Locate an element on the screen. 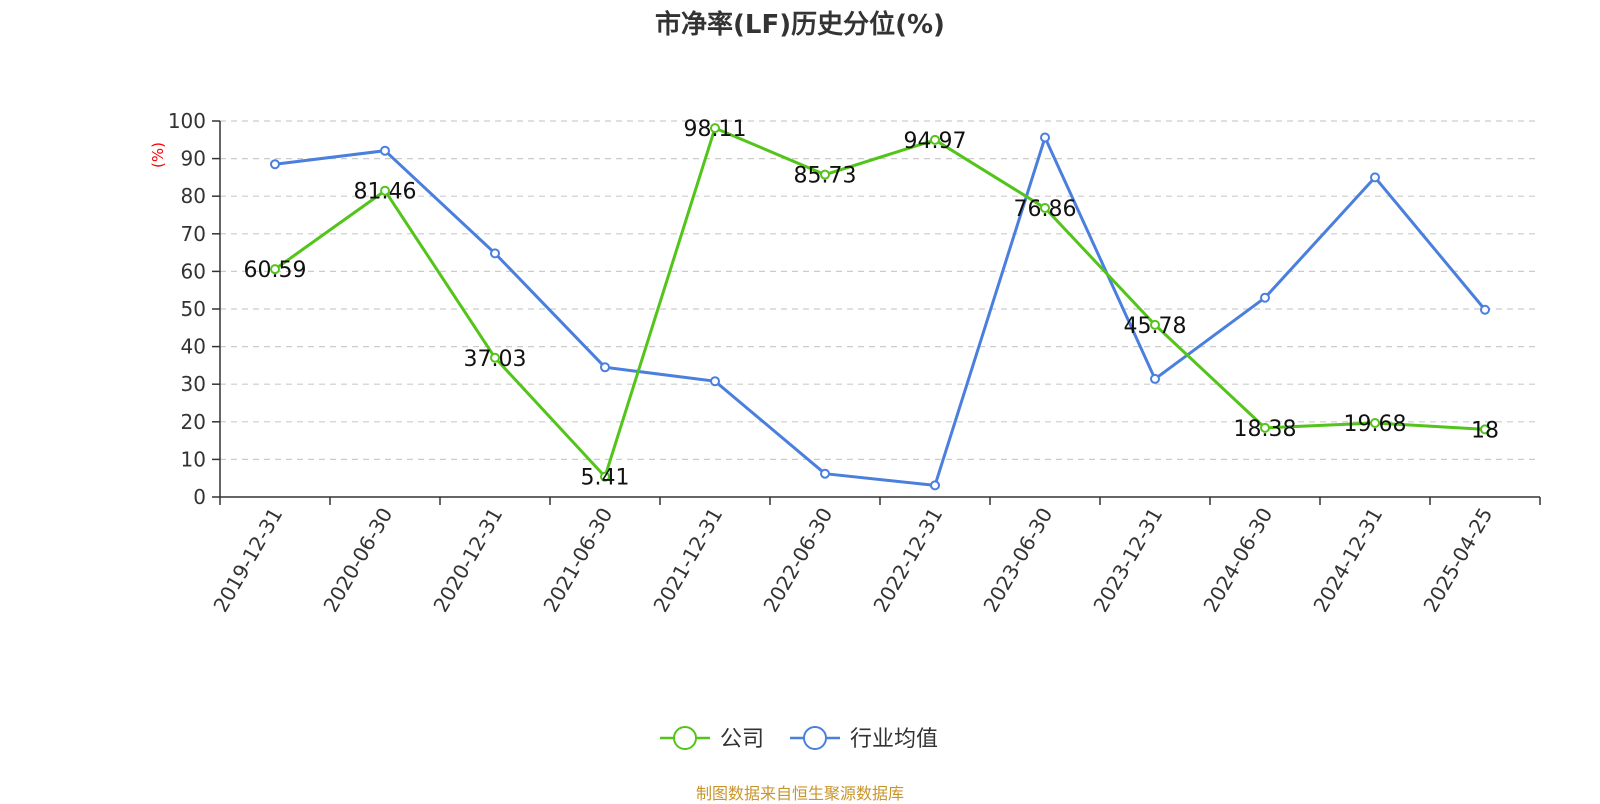 The height and width of the screenshot is (804, 1600). y-tick-label: 50 is located at coordinates (193, 309).